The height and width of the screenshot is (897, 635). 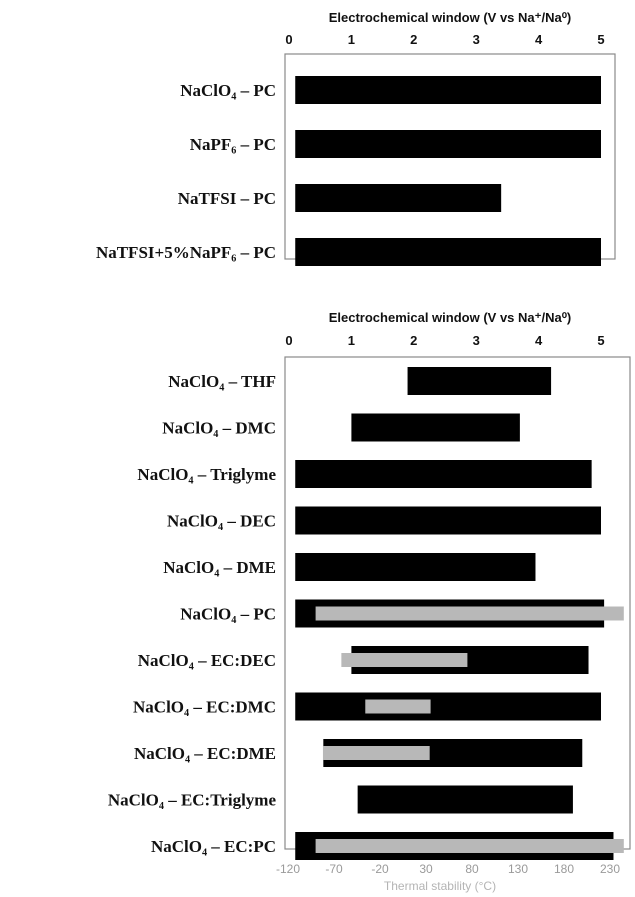 I want to click on x2-tick-label: 230, so click(x=610, y=869).